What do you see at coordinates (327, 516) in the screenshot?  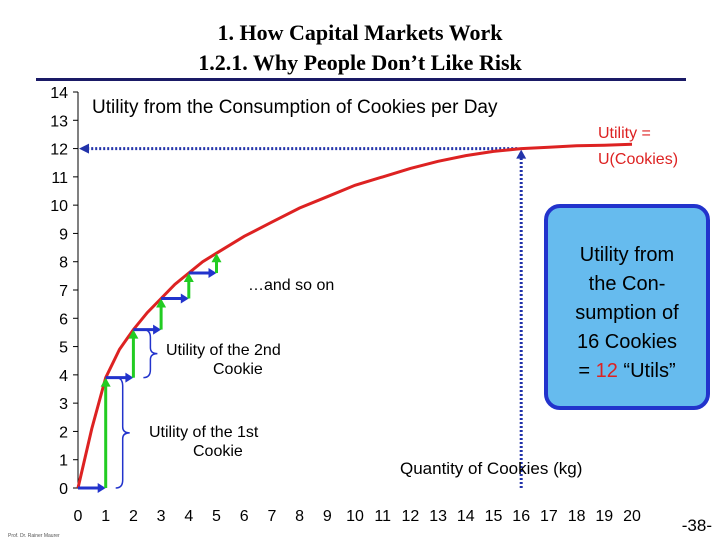 I see `x-tick-label: 9` at bounding box center [327, 516].